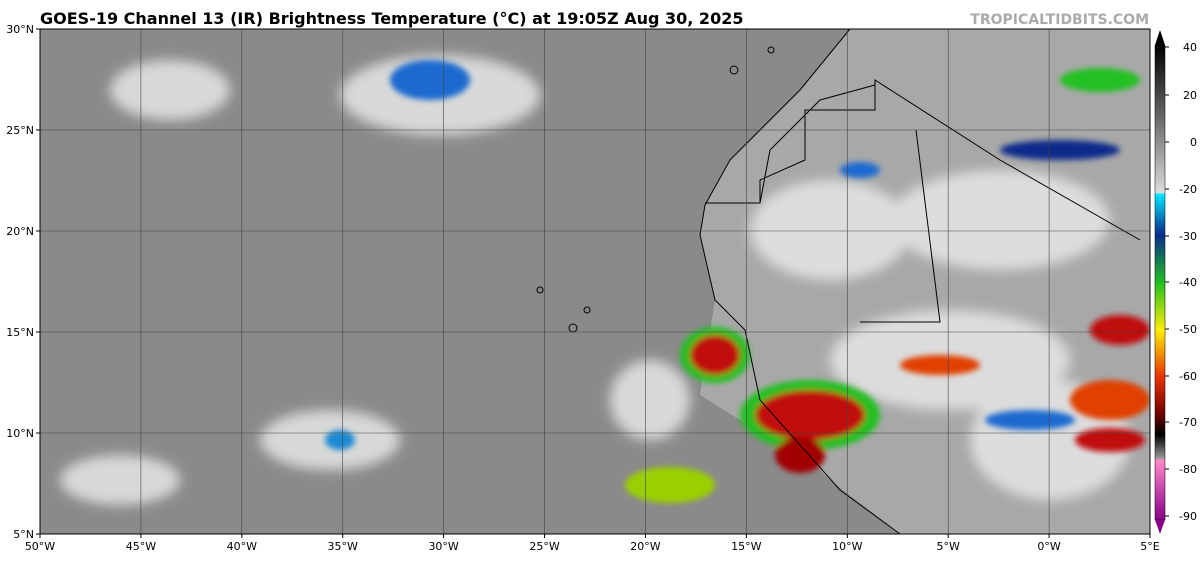  I want to click on lon-label: 35°W, so click(343, 546).